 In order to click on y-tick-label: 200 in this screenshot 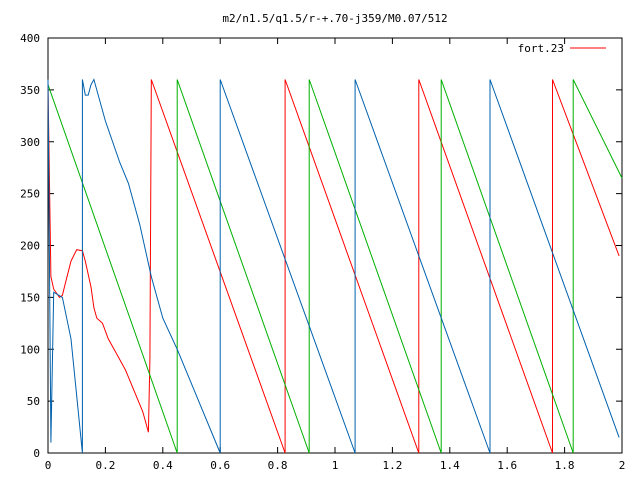, I will do `click(30, 246)`.